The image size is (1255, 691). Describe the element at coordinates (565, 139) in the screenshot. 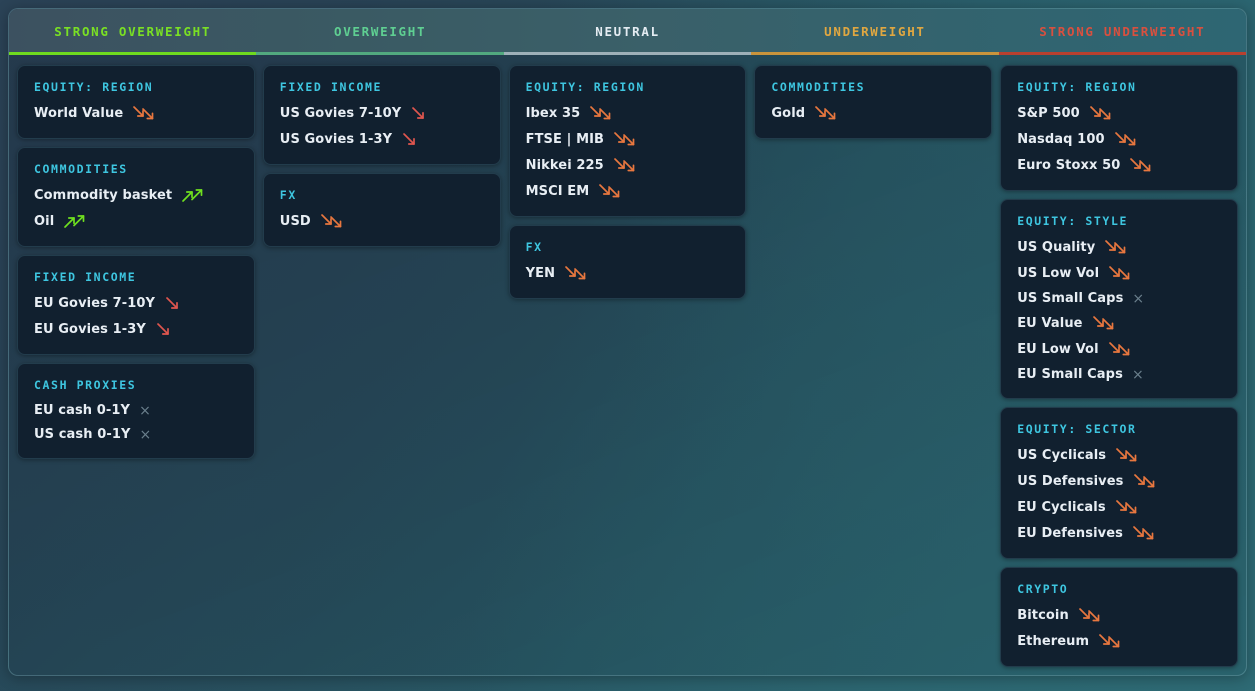

I see `asset-label: FTSE | MIB` at that location.